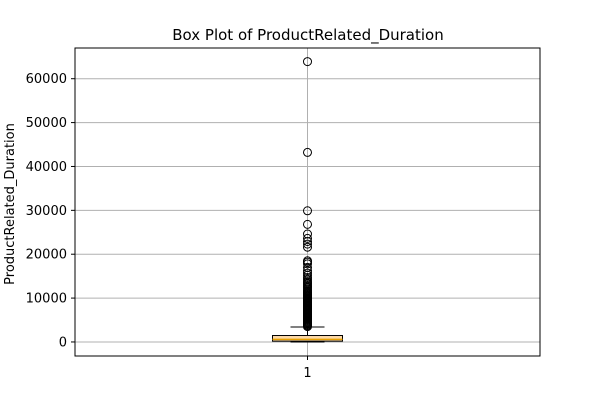  What do you see at coordinates (46, 211) in the screenshot?
I see `y-tick-label: 30000` at bounding box center [46, 211].